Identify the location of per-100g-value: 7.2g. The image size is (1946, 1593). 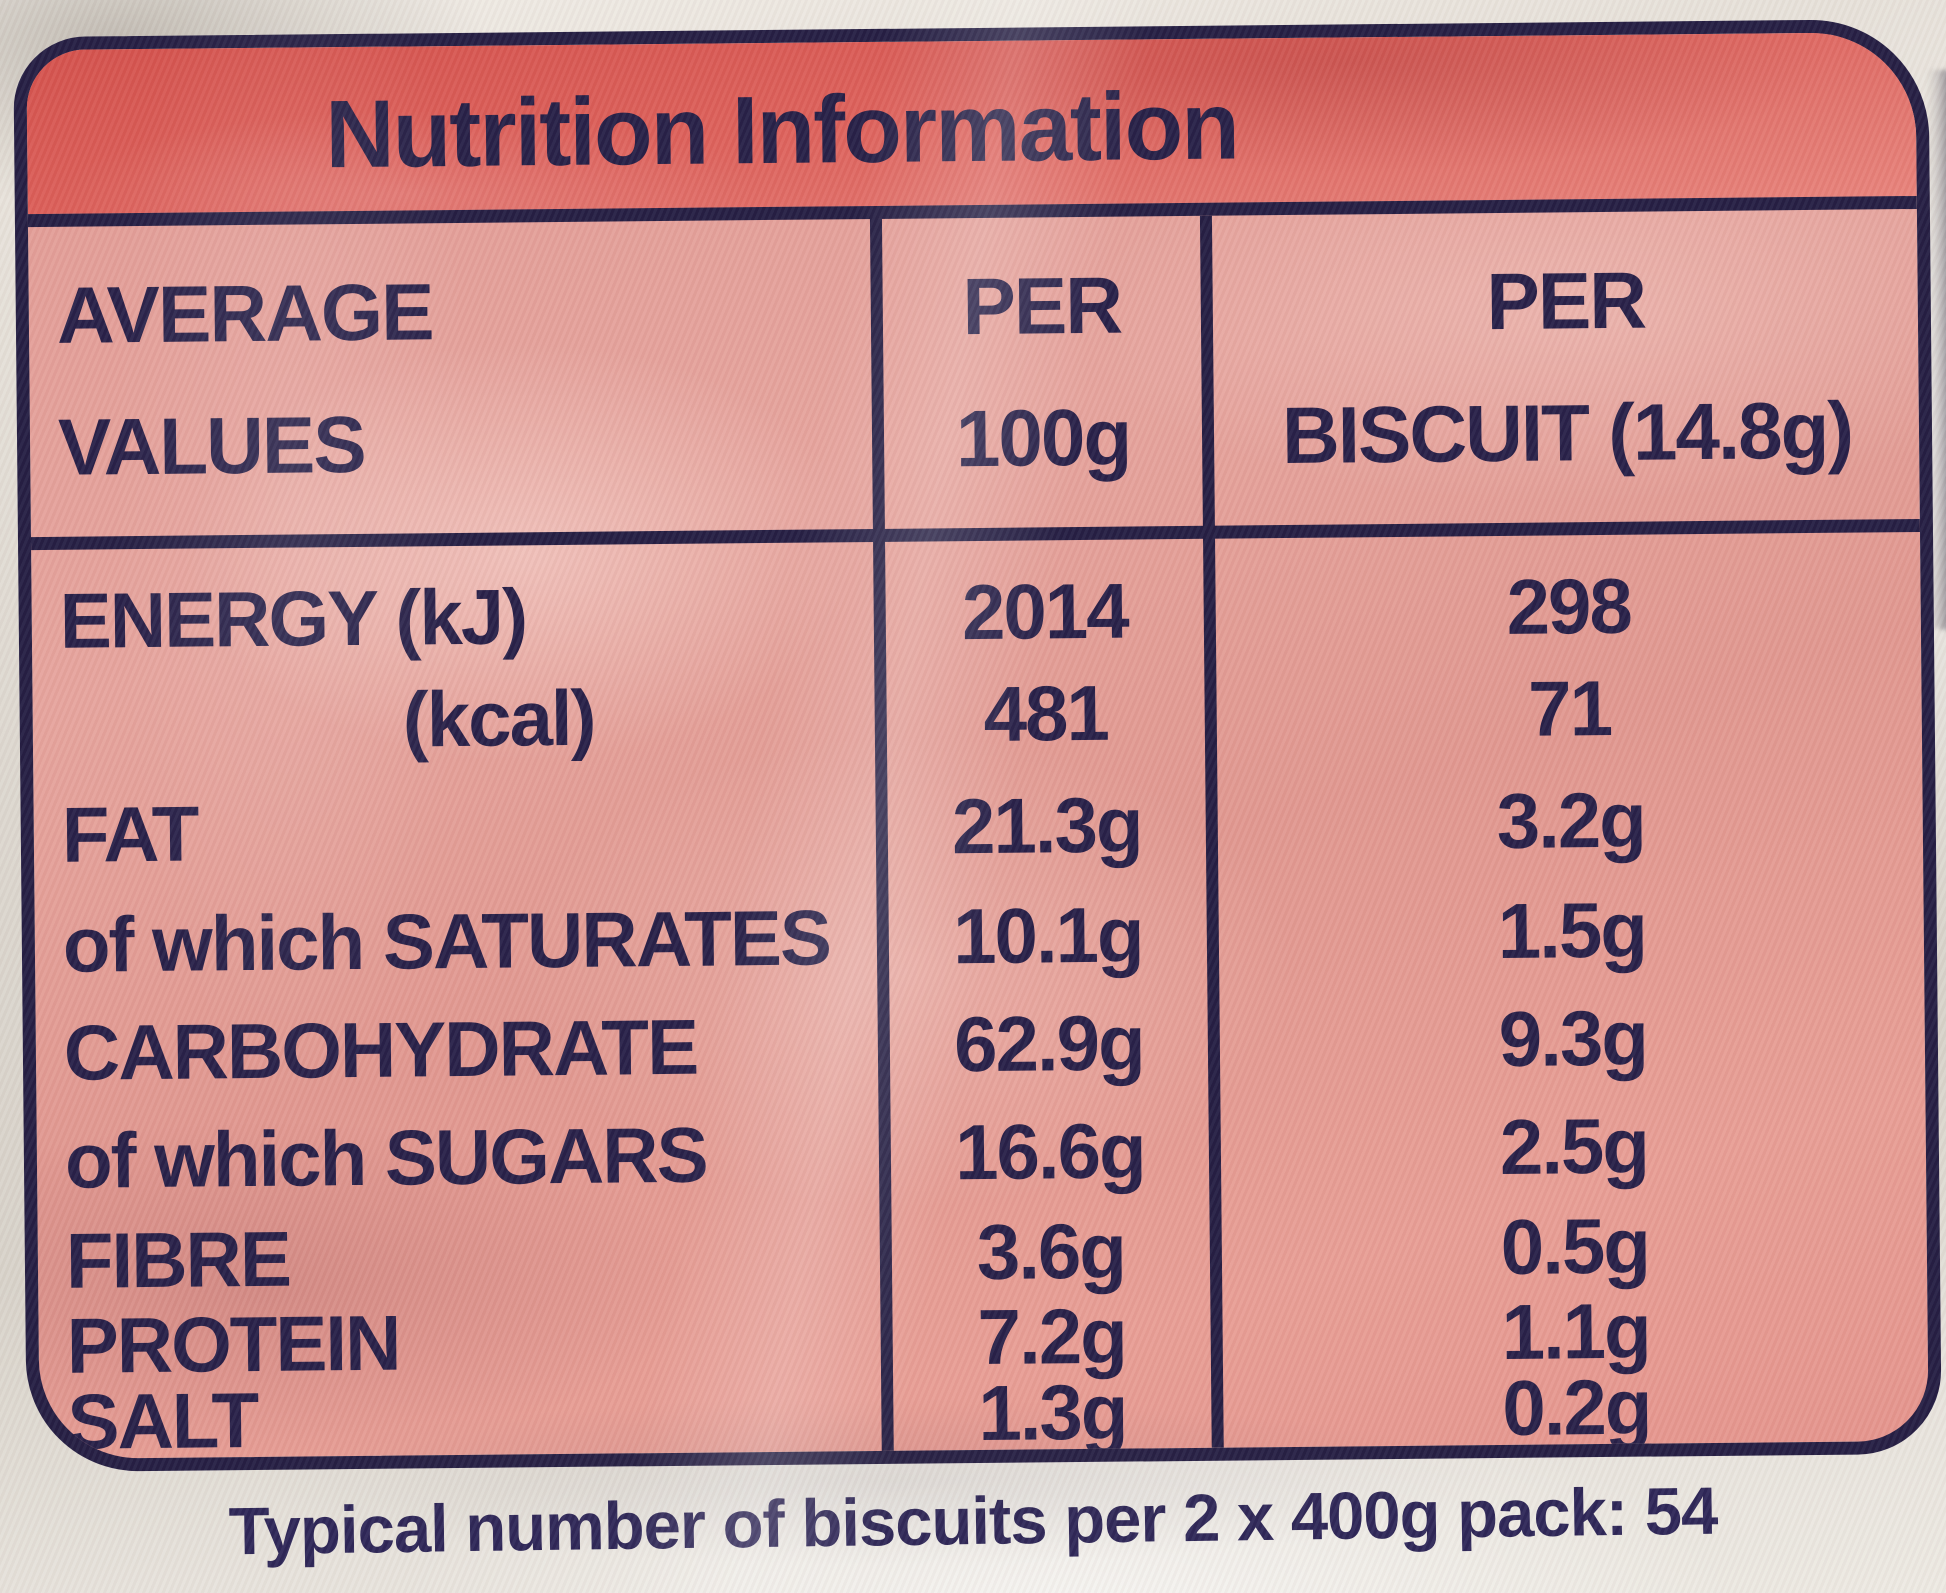
(1052, 1336).